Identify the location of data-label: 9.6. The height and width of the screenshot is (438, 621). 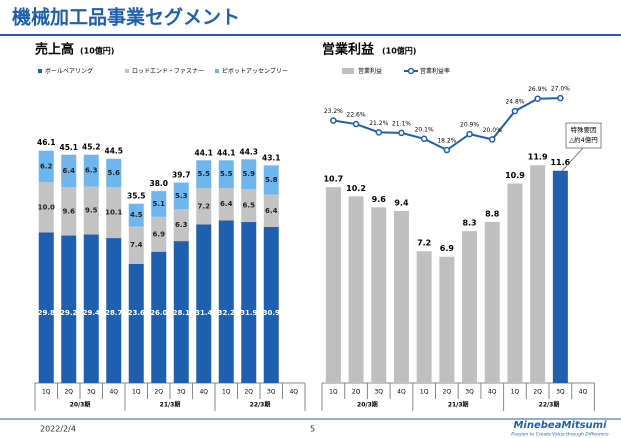
(69, 211).